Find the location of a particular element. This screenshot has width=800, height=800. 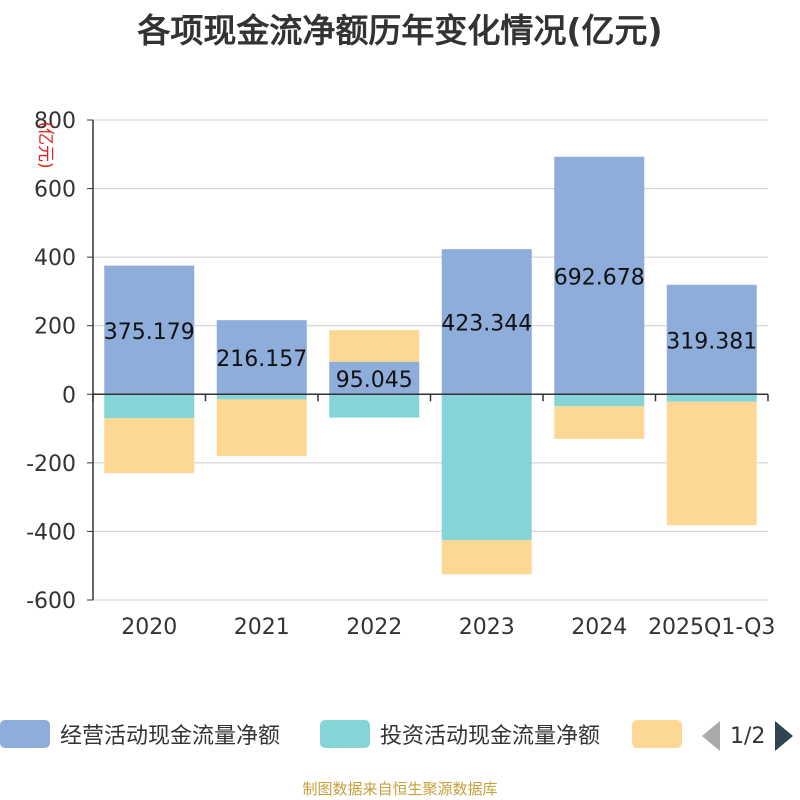

data-label: 319.381 is located at coordinates (711, 342).